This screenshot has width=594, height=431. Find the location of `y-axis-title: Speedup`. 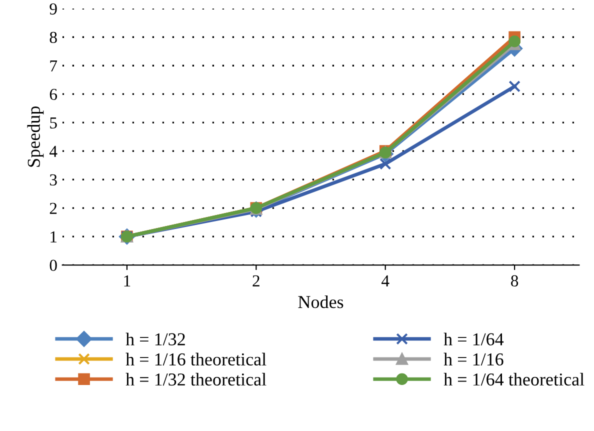

y-axis-title: Speedup is located at coordinates (35, 136).